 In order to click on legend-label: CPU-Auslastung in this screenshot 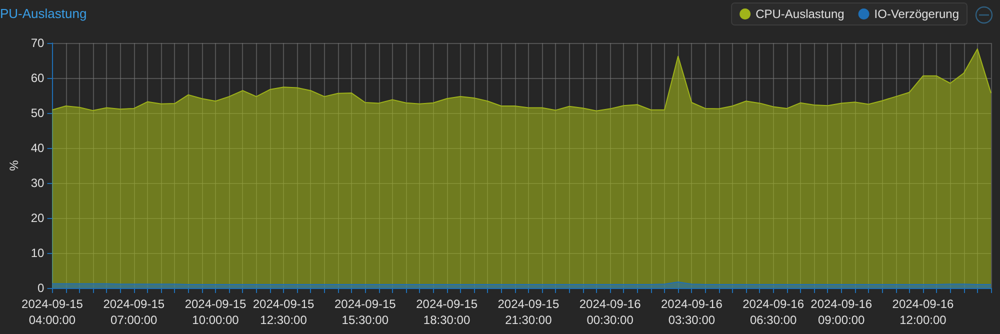, I will do `click(800, 14)`.